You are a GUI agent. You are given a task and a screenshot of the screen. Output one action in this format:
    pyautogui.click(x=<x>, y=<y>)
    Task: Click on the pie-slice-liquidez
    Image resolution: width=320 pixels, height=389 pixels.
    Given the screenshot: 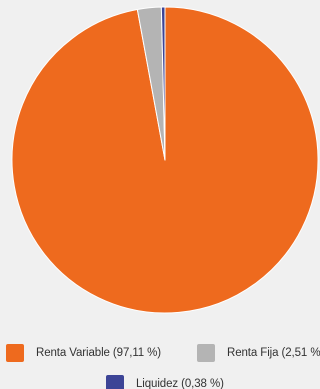 What is the action you would take?
    pyautogui.click(x=163, y=83)
    